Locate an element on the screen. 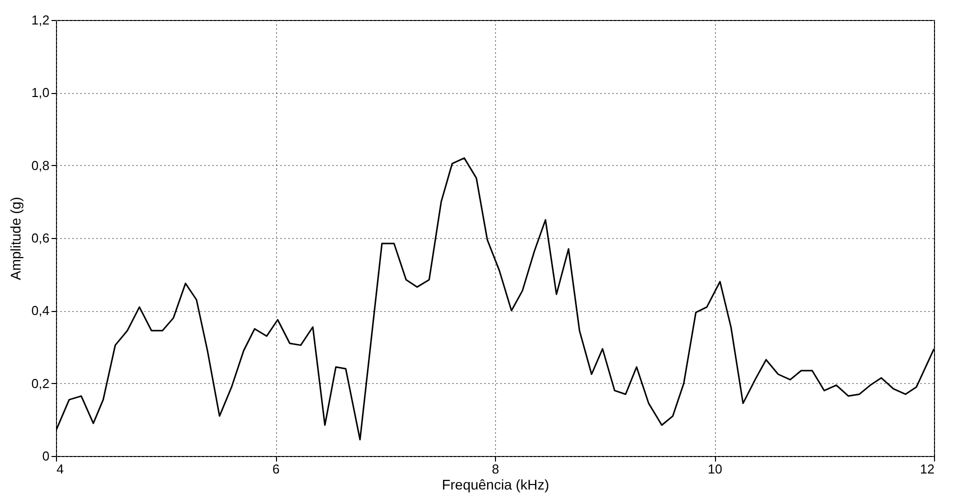 This screenshot has height=499, width=954. y-tick-label: 1,2 is located at coordinates (40, 20).